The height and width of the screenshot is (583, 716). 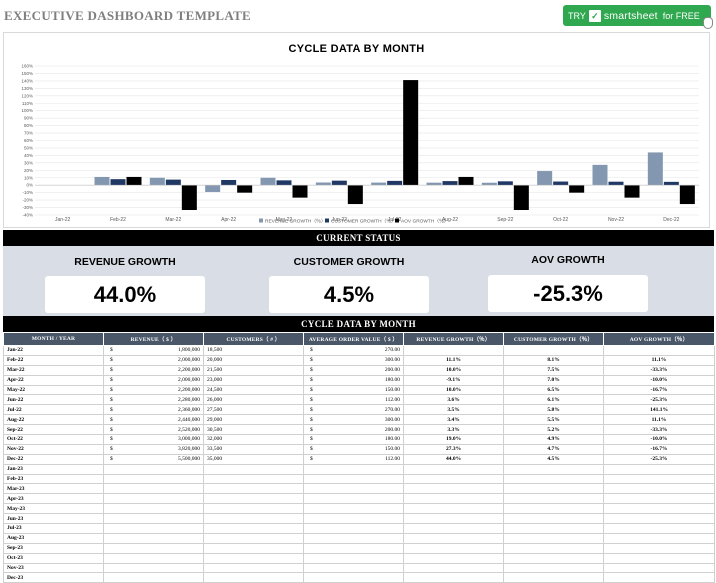 I want to click on money-value: 112.00, so click(x=392, y=459).